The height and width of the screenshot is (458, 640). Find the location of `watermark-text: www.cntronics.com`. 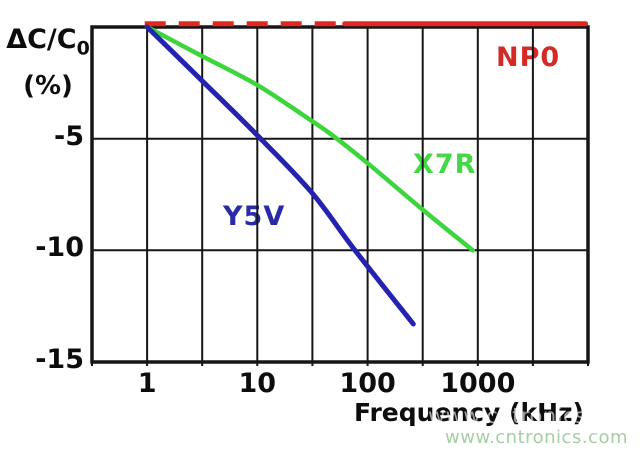

watermark-text: www.cntronics.com is located at coordinates (536, 437).